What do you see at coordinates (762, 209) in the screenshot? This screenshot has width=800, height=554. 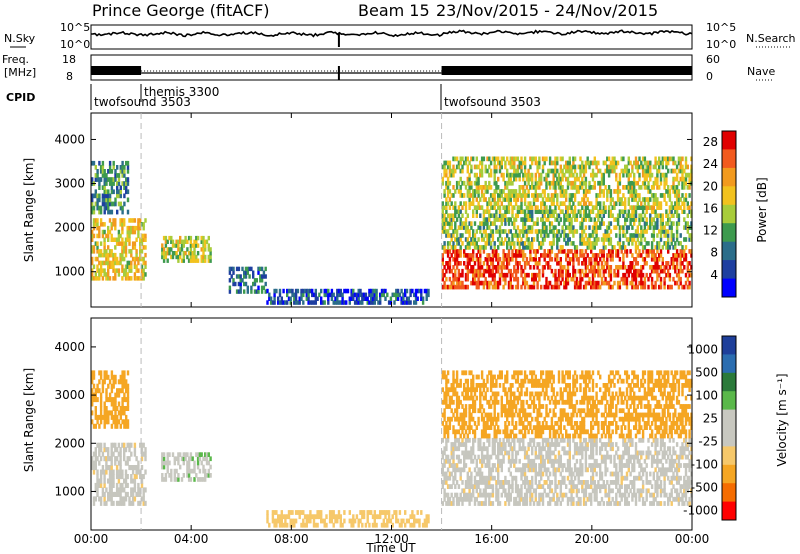 I see `power-colorbar-label: Power [dB]` at bounding box center [762, 209].